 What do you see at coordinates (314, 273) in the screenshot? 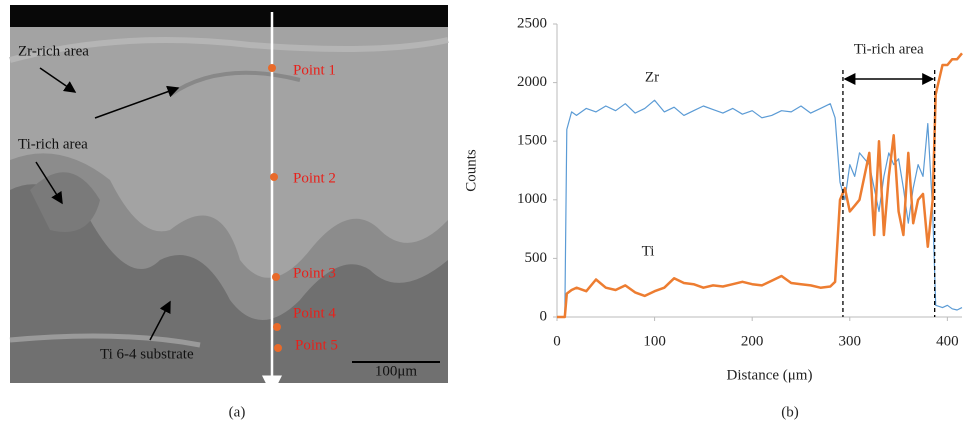
I see `point-label: Point 3` at bounding box center [314, 273].